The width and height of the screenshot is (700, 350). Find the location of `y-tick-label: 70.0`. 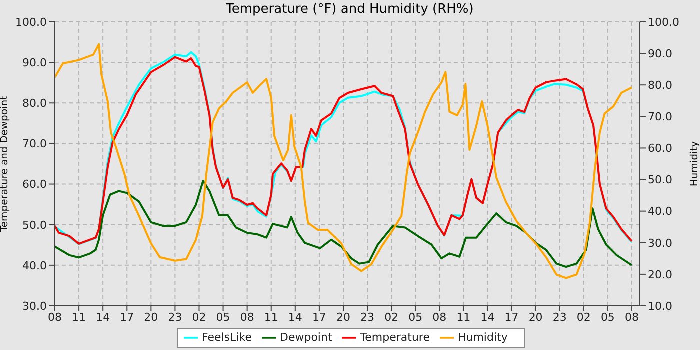

y-tick-label: 70.0 is located at coordinates (34, 144).